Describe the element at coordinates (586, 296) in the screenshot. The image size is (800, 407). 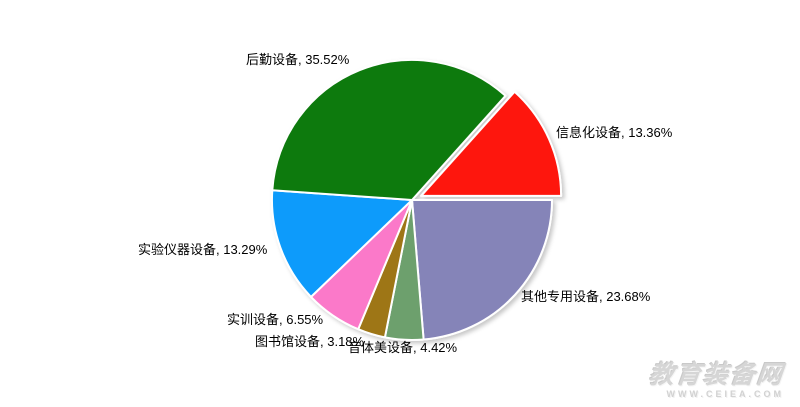
I see `slice-label-其他专用设备: 其他专用设备, 23.68%` at that location.